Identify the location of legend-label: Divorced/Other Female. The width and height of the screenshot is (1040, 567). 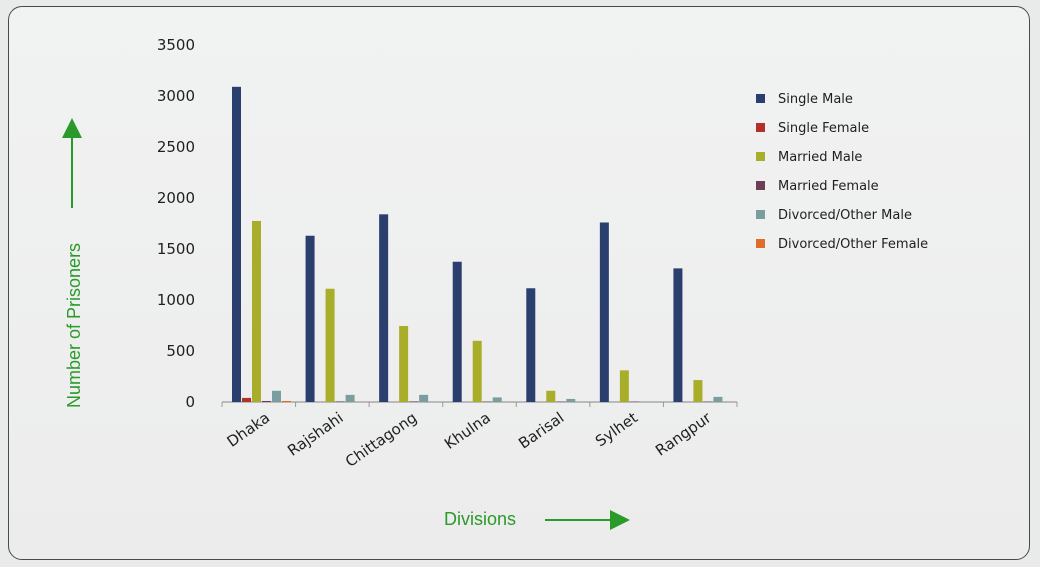
(853, 244).